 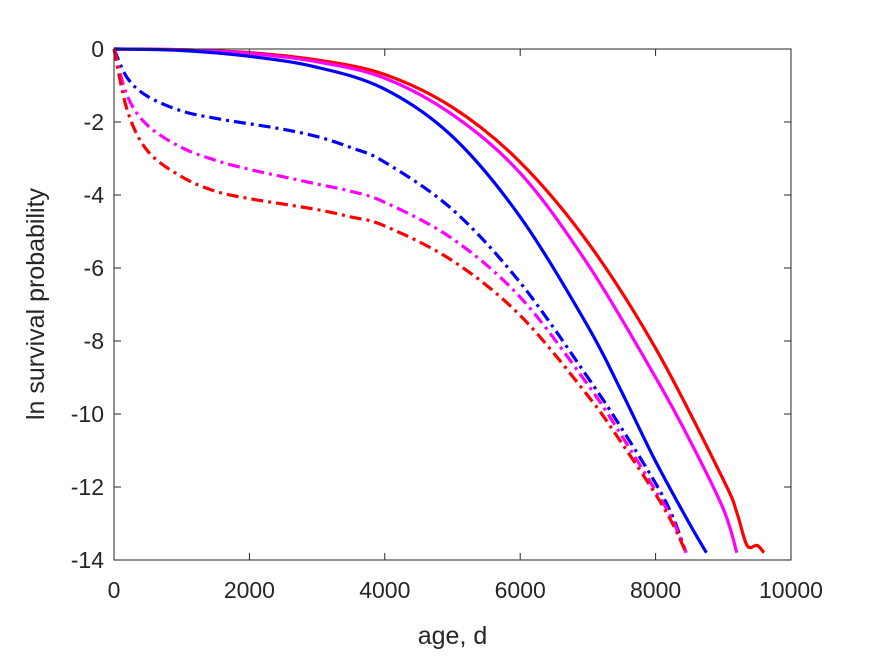 I want to click on y-tick-label: -14, so click(x=87, y=560).